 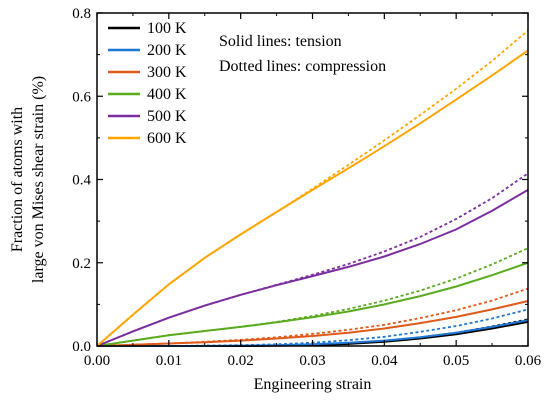 What do you see at coordinates (280, 41) in the screenshot?
I see `annotation-tension: Solid lines: tension` at bounding box center [280, 41].